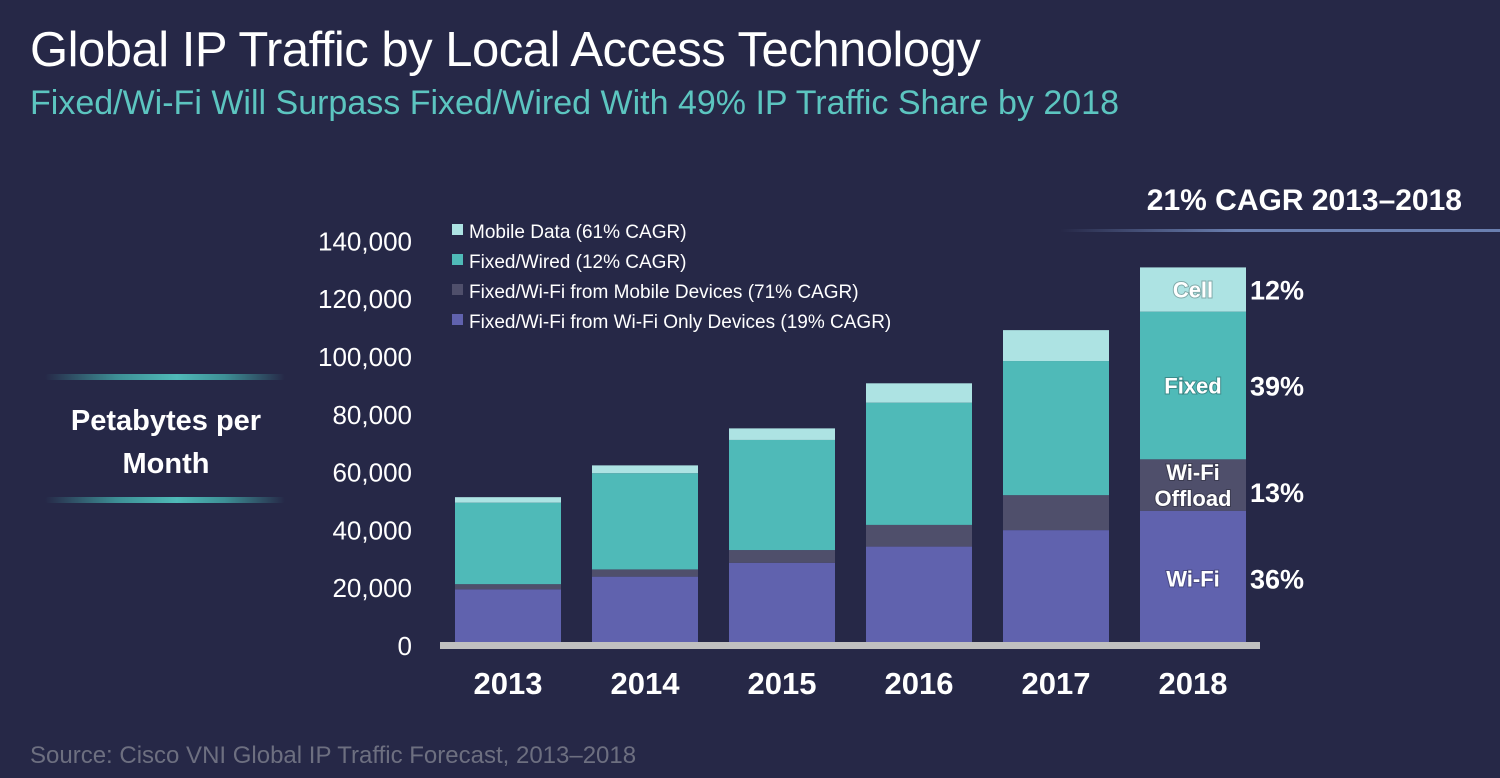  What do you see at coordinates (645, 521) in the screenshot?
I see `bar-segment-2014-s2` at bounding box center [645, 521].